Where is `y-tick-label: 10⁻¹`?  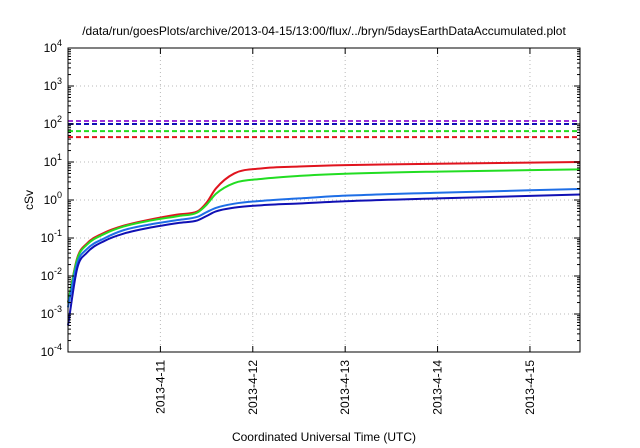
y-tick-label: 10⁻¹ is located at coordinates (51, 236).